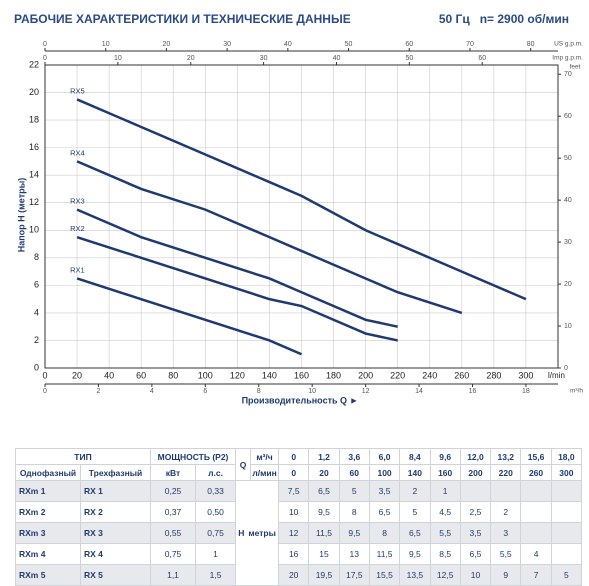 The width and height of the screenshot is (589, 586). I want to click on feet-tick-label: 60, so click(568, 116).